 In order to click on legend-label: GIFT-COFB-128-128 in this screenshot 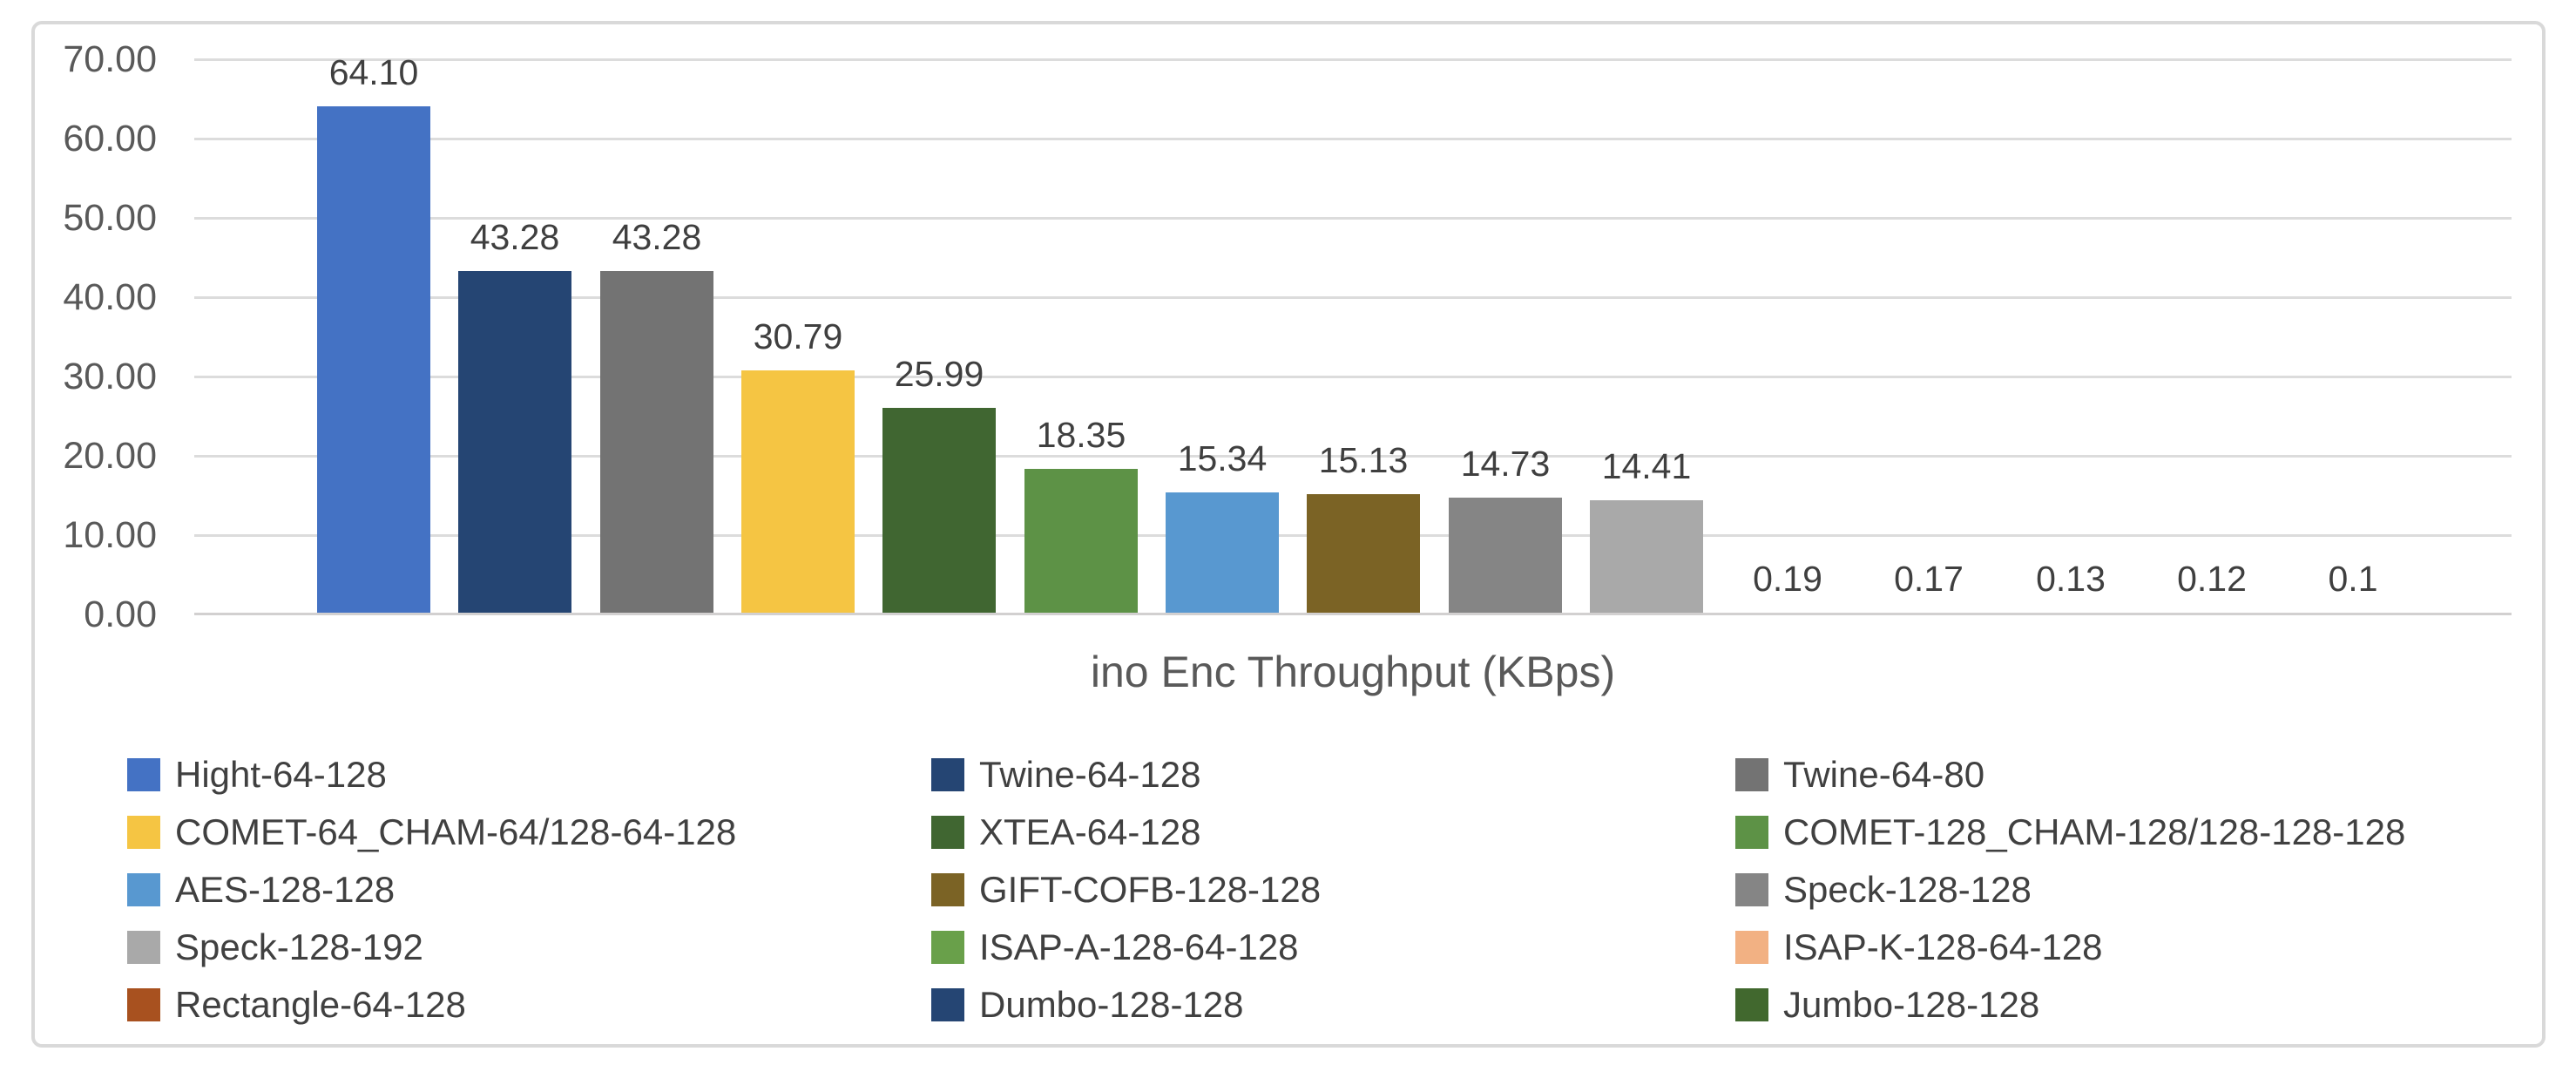, I will do `click(1150, 889)`.